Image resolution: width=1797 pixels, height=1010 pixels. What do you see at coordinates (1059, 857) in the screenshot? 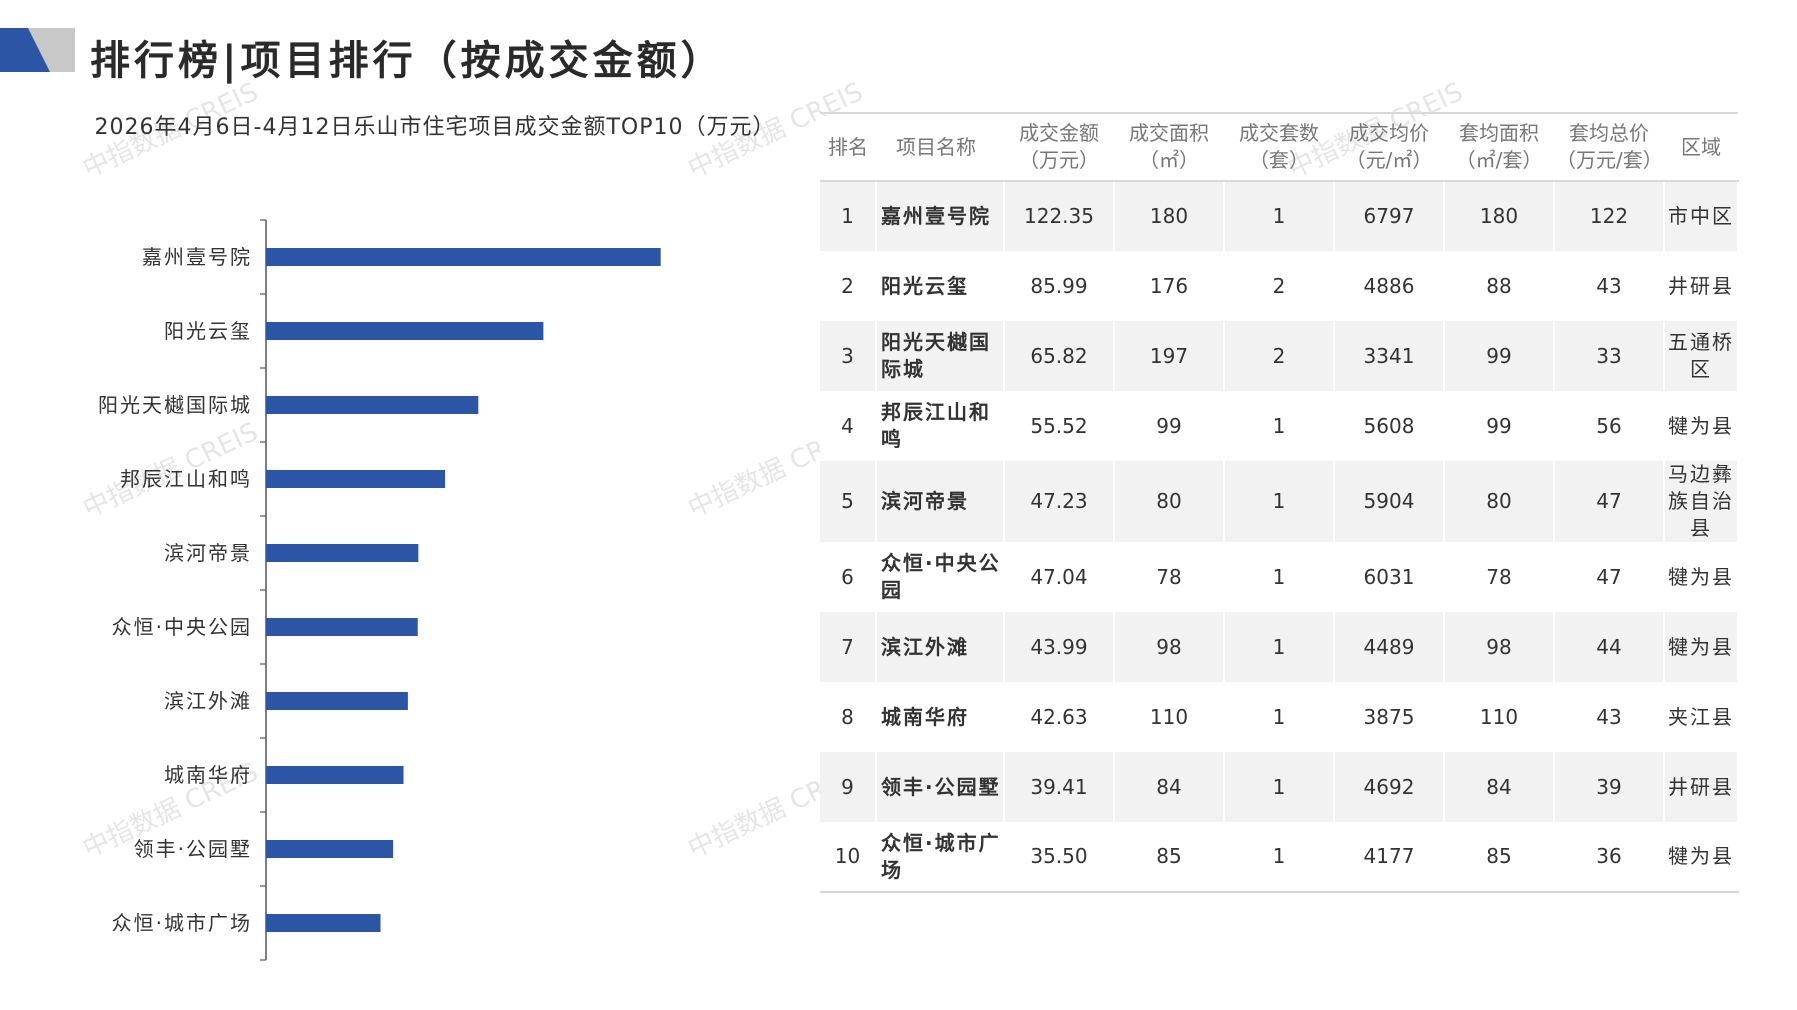
I see `value-cell: 35.50` at bounding box center [1059, 857].